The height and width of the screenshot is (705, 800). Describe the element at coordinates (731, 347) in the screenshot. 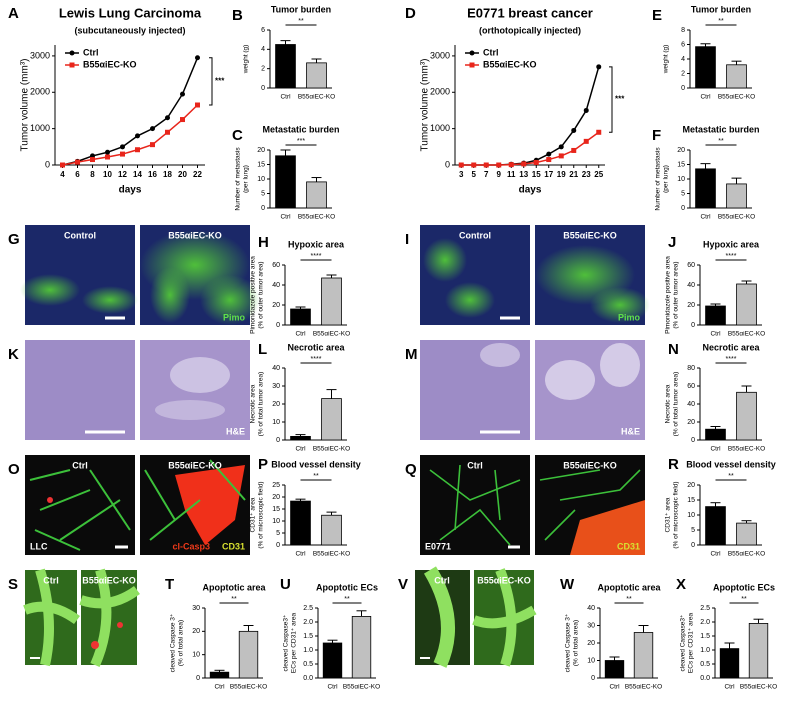

I see `chart-title: Necrotic area` at that location.